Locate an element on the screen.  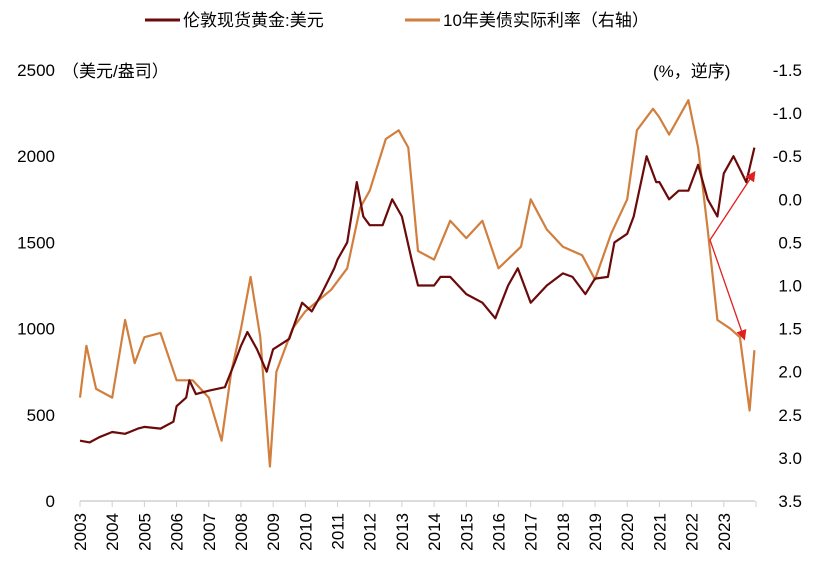
right-tick-label: 0.0 is located at coordinates (790, 199).